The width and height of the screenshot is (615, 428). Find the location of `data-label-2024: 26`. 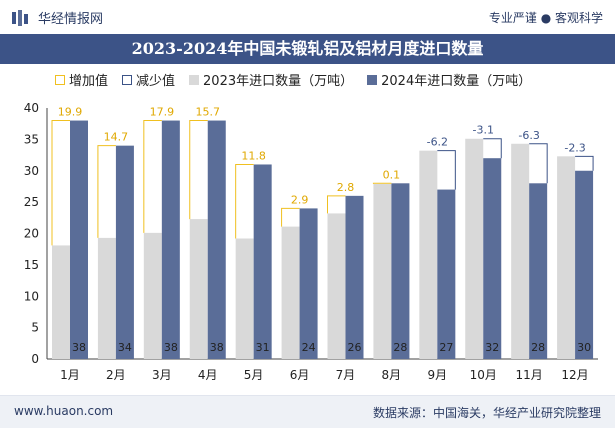

data-label-2024: 26 is located at coordinates (355, 347).